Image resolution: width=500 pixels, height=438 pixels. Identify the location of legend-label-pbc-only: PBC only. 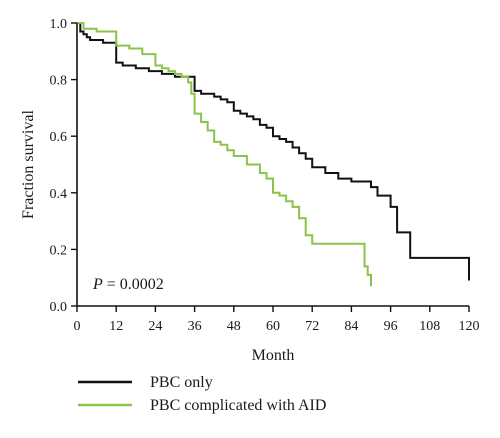
(181, 382).